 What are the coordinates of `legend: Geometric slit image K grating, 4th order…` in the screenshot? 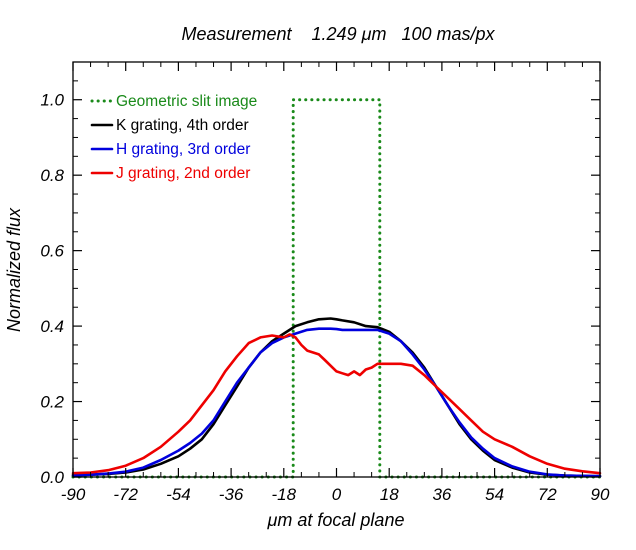 It's located at (173, 137).